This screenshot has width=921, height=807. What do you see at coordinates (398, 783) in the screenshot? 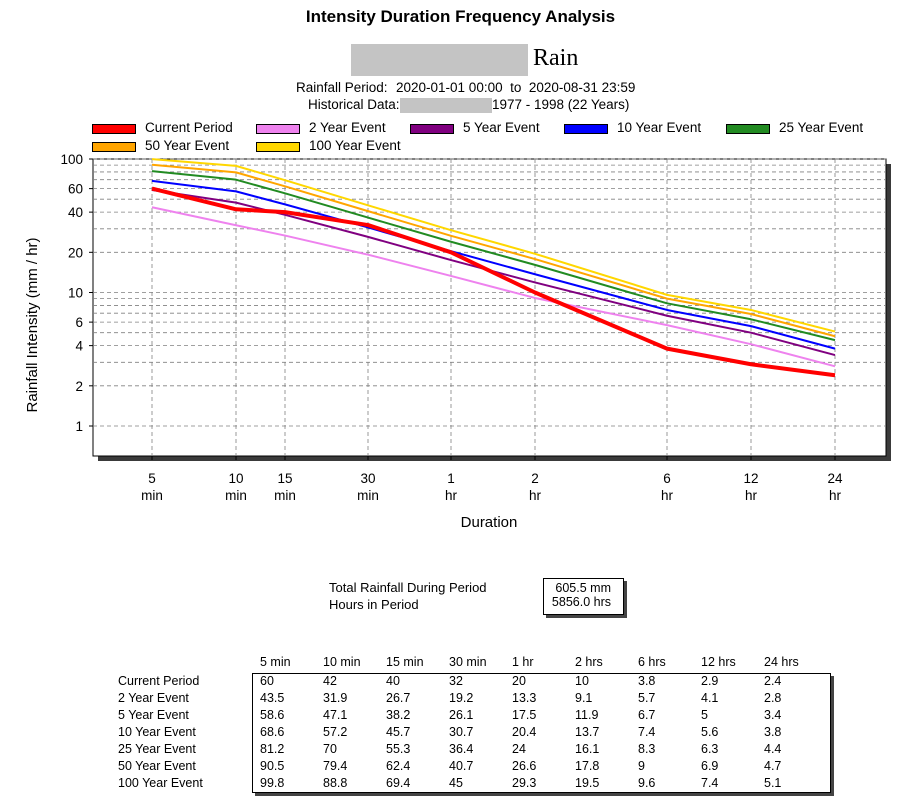
I see `table-cell: 69.4` at bounding box center [398, 783].